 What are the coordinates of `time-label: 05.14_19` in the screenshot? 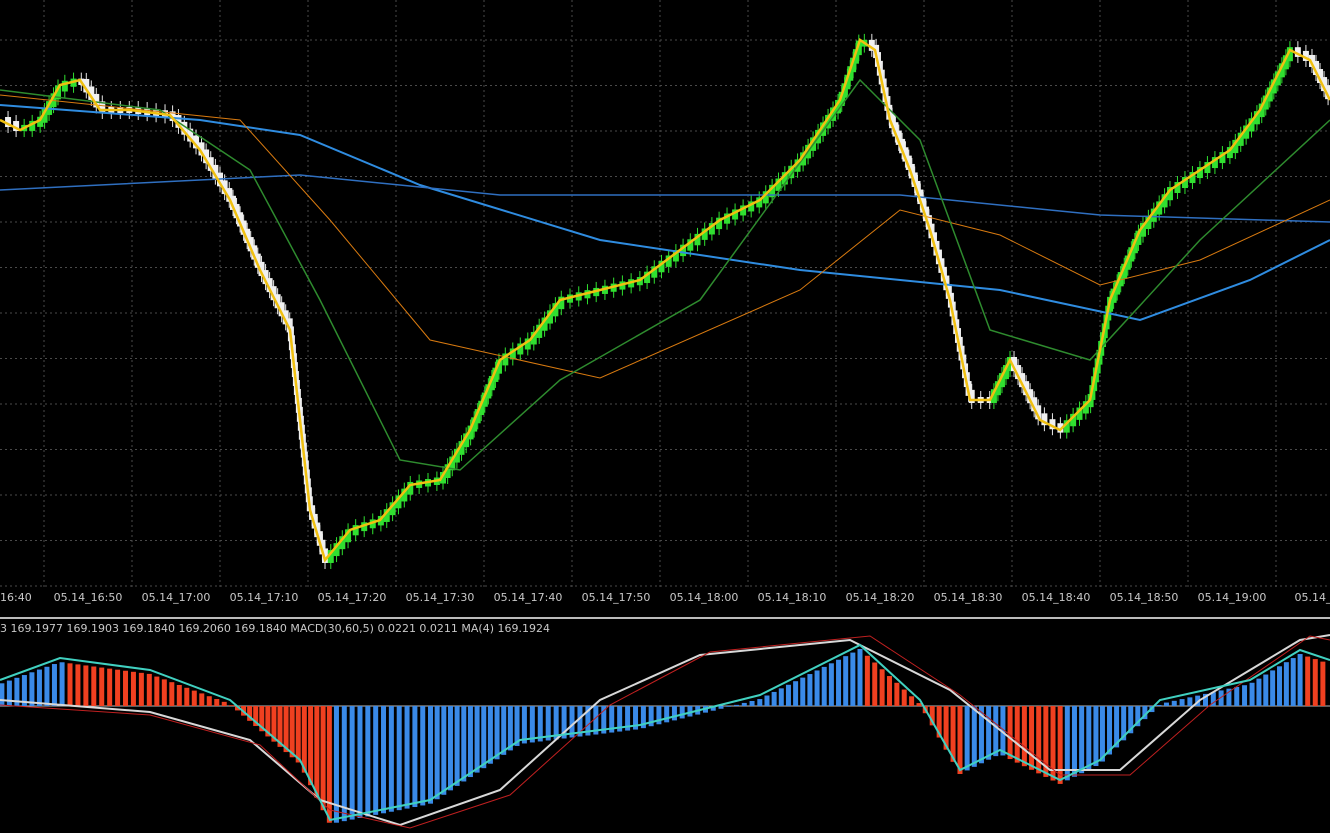 It's located at (1312, 597).